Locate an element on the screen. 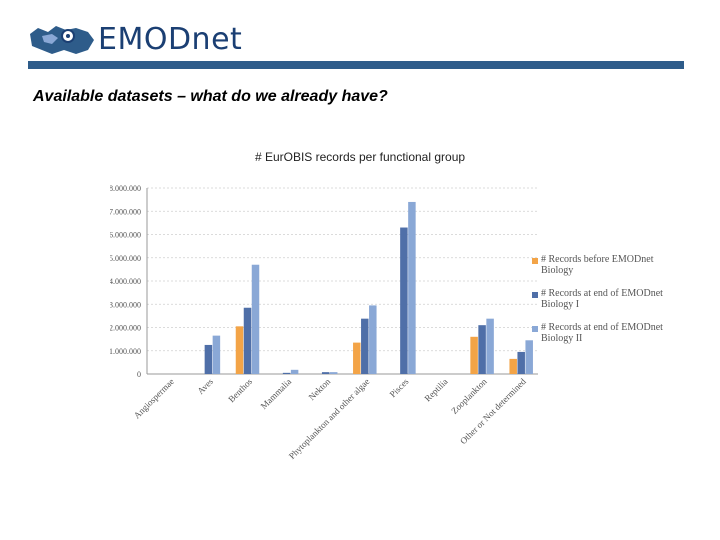 The height and width of the screenshot is (540, 720). y-tick-label: 2.000.000 is located at coordinates (125, 328).